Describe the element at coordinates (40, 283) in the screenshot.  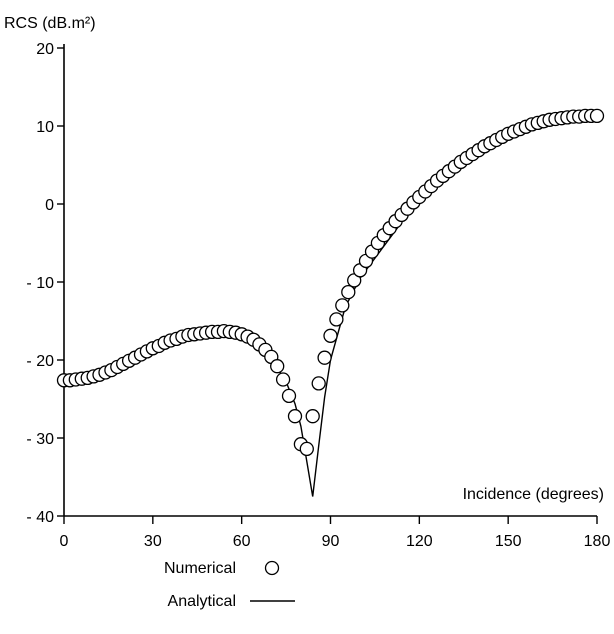
I see `y-tick-label: - 10` at that location.